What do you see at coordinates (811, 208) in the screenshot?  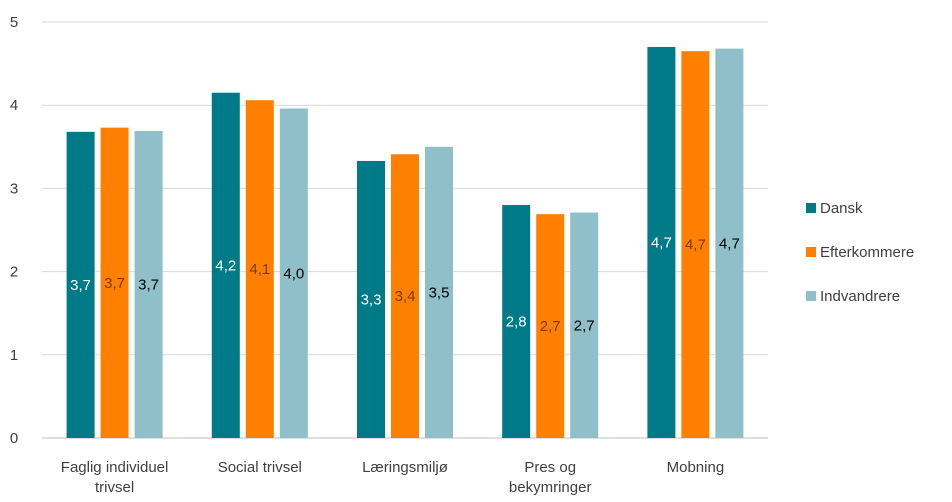 I see `legend-swatch-dansk` at bounding box center [811, 208].